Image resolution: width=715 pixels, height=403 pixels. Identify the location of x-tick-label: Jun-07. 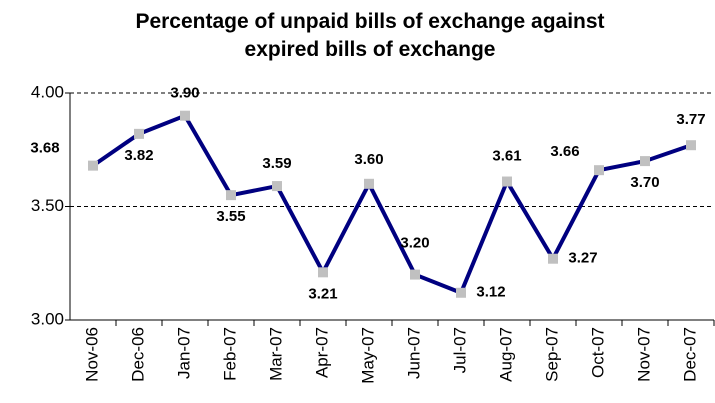
(413, 353).